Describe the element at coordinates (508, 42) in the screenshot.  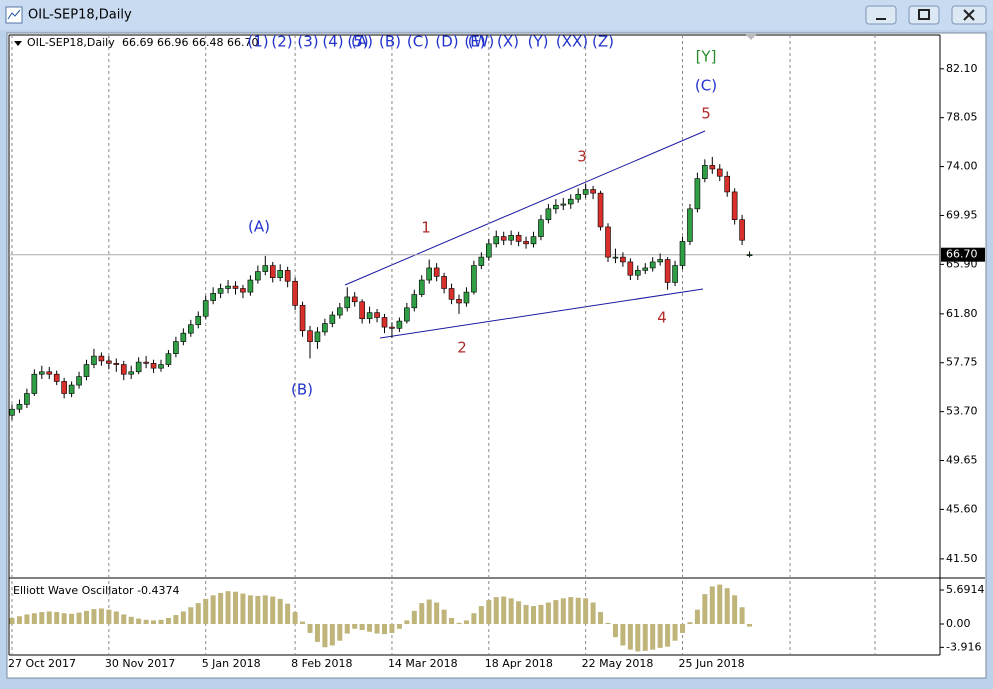
I see `wave-tool-button: (X)` at that location.